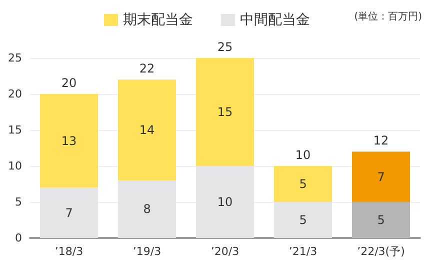  I want to click on x-tick-label: ’18/3, so click(69, 251).